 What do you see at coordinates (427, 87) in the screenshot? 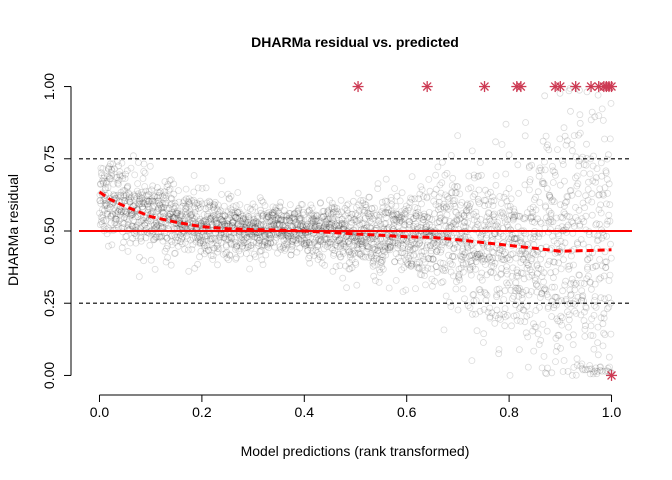
I see `outlier-marker` at bounding box center [427, 87].